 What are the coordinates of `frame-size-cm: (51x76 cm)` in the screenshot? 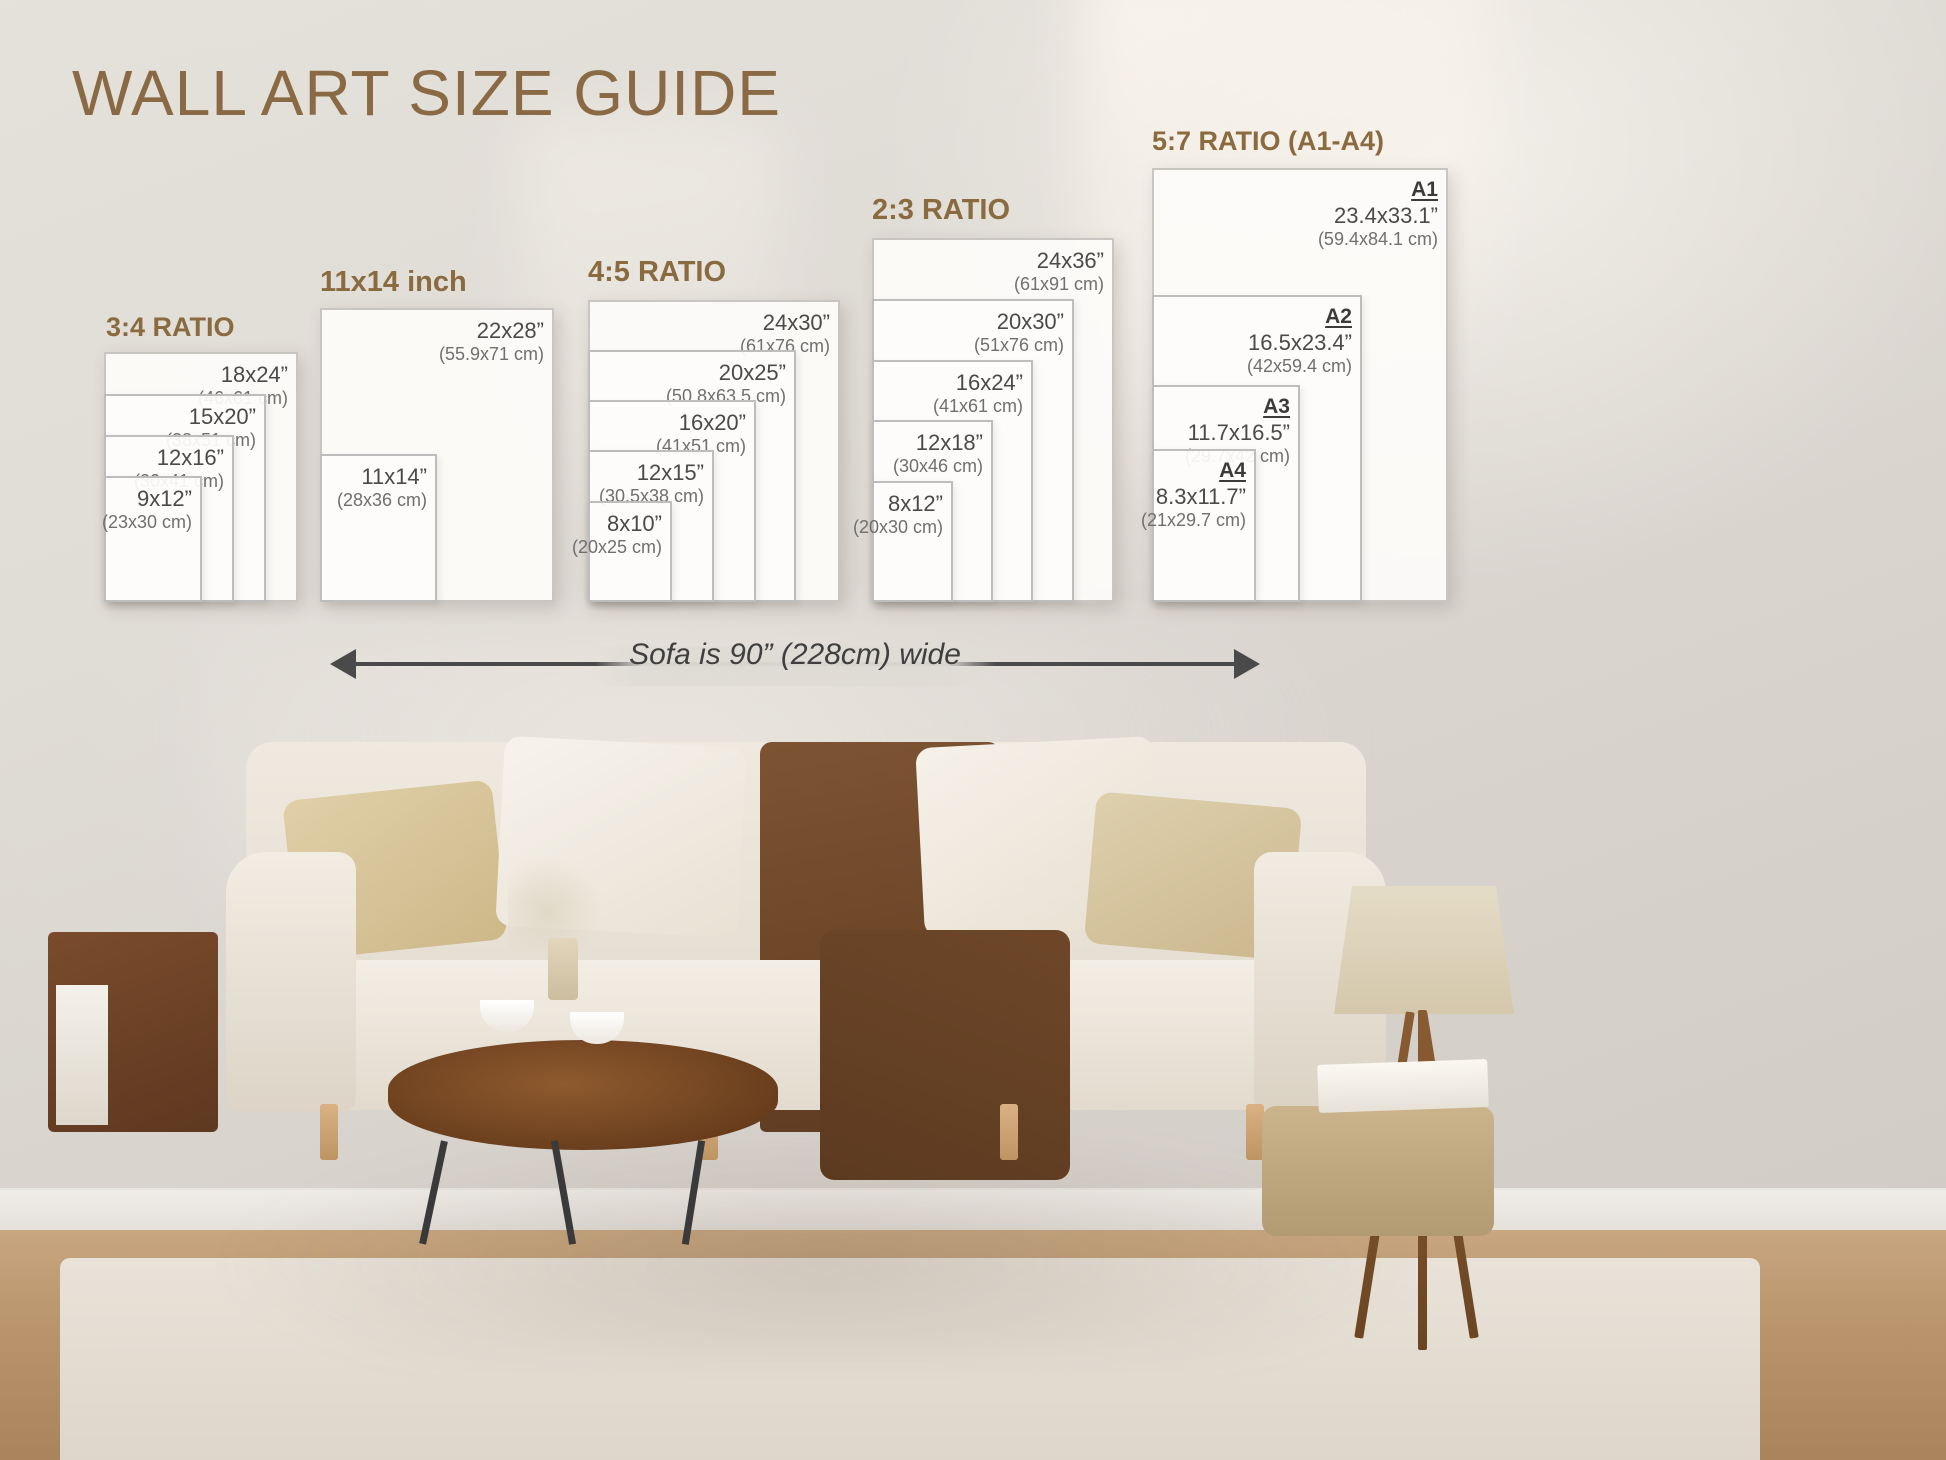 It's located at (1018, 344).